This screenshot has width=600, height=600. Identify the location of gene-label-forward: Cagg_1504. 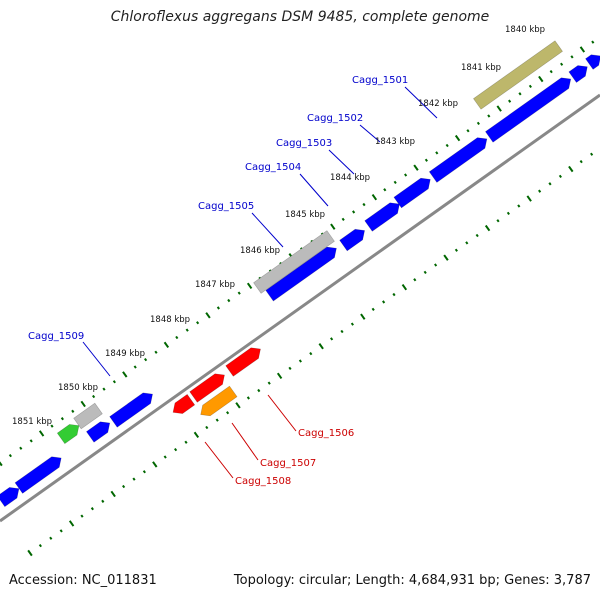
(273, 167).